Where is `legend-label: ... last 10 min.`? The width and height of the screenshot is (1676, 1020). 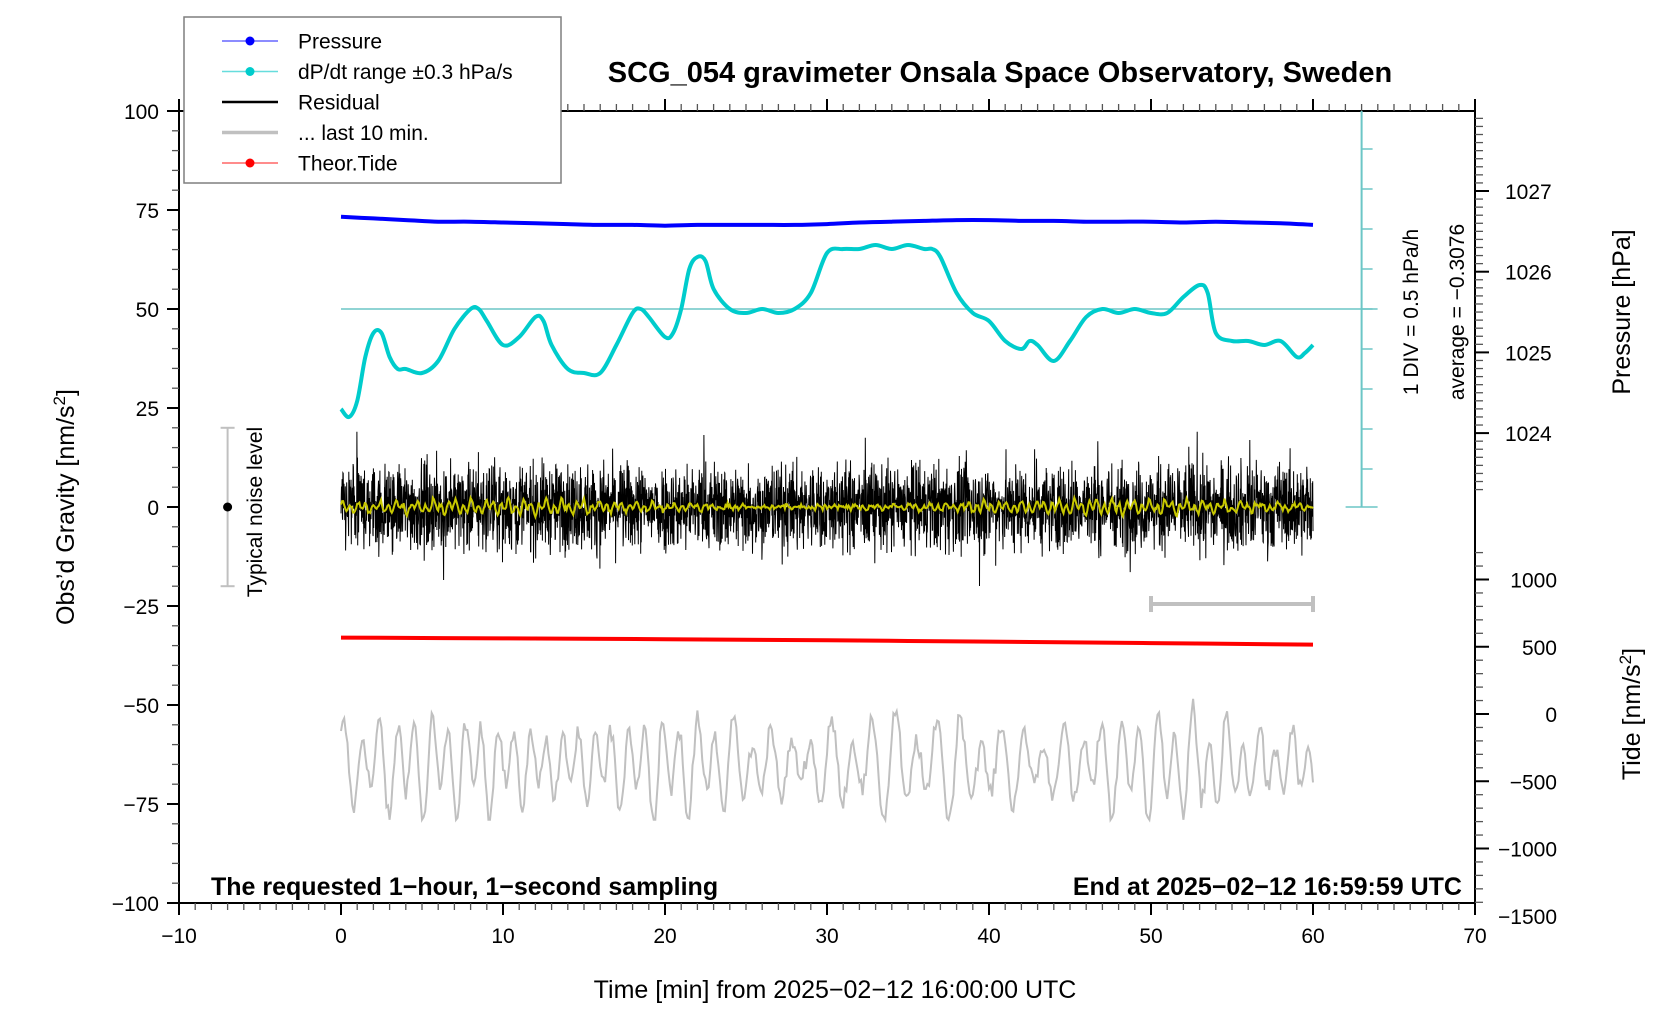
legend-label: ... last 10 min. is located at coordinates (363, 133).